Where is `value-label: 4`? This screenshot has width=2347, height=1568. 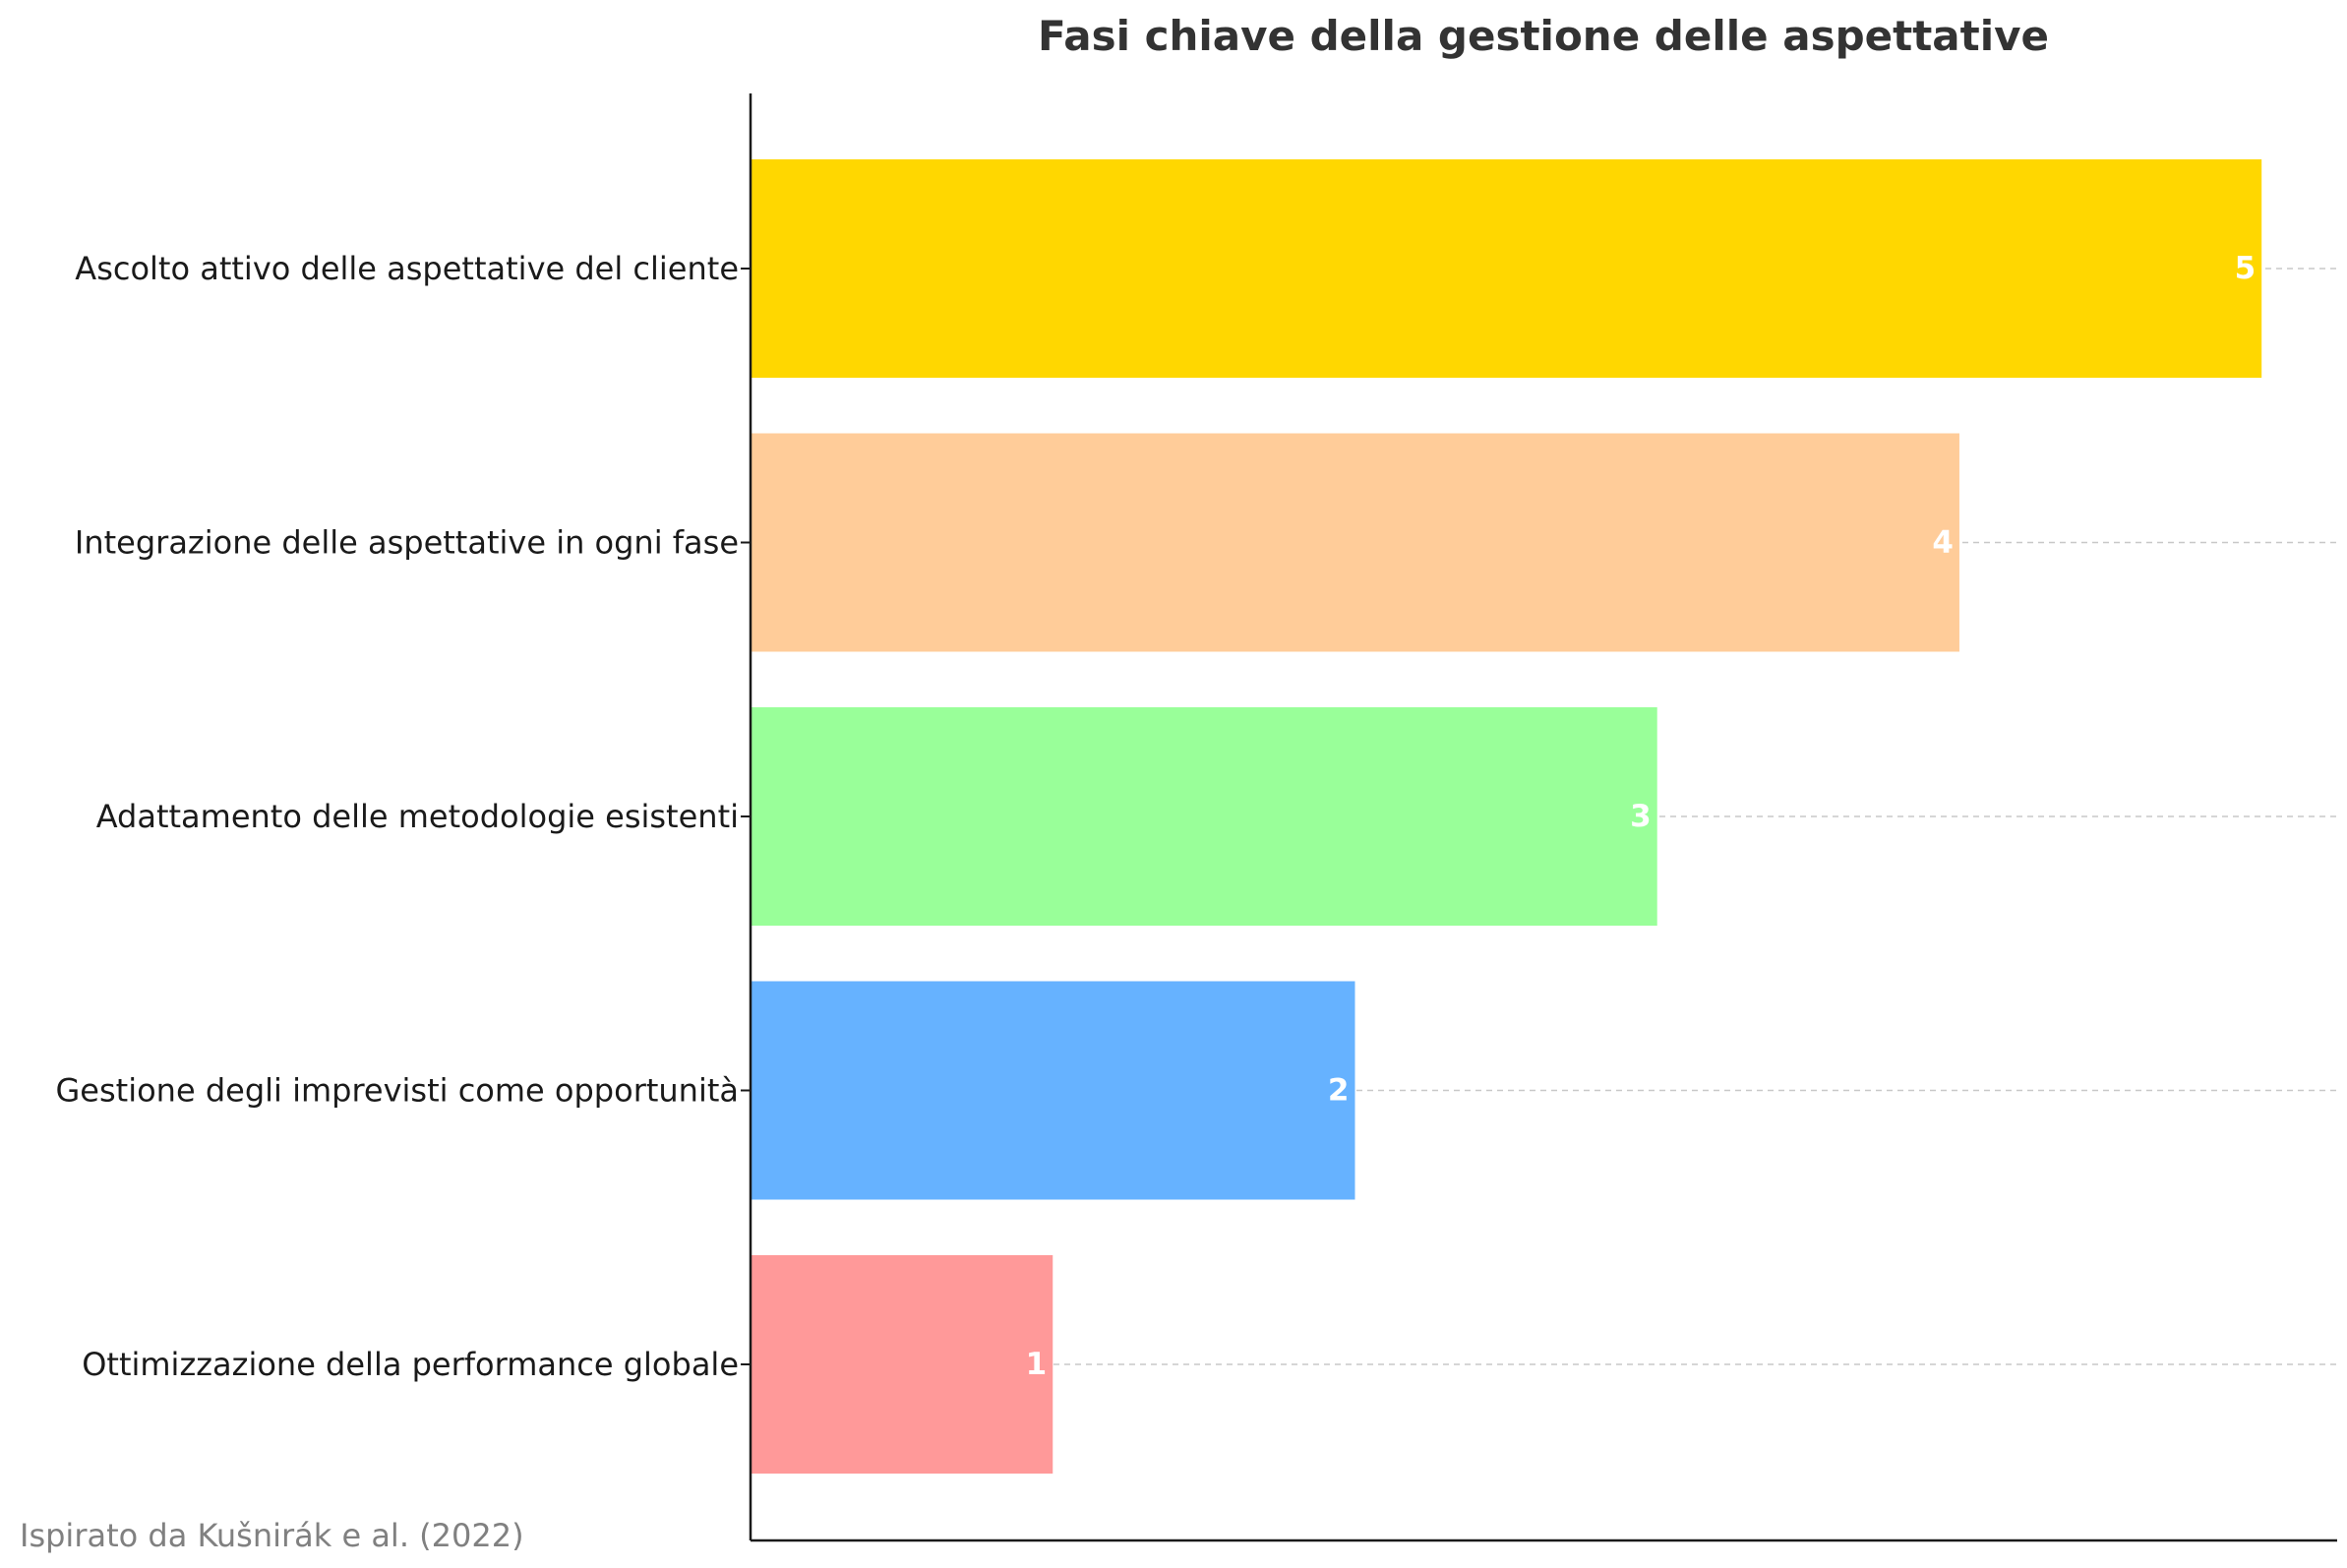
value-label: 4 is located at coordinates (1943, 543).